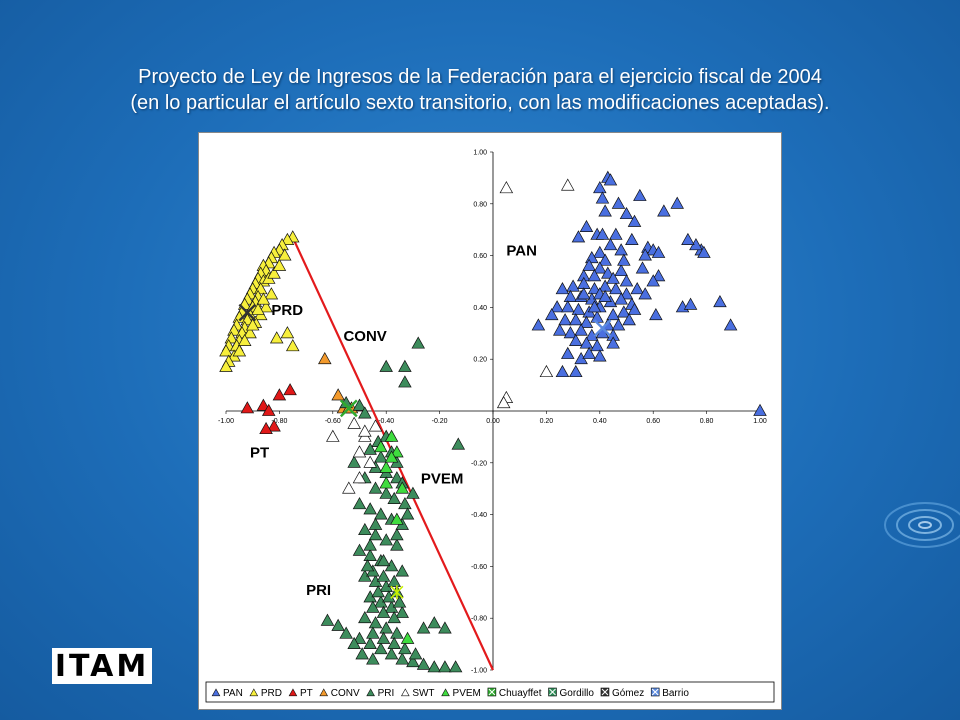 This screenshot has width=960, height=720. I want to click on party-labels: PAN PRD CONV PT PVEM PRI, so click(393, 421).